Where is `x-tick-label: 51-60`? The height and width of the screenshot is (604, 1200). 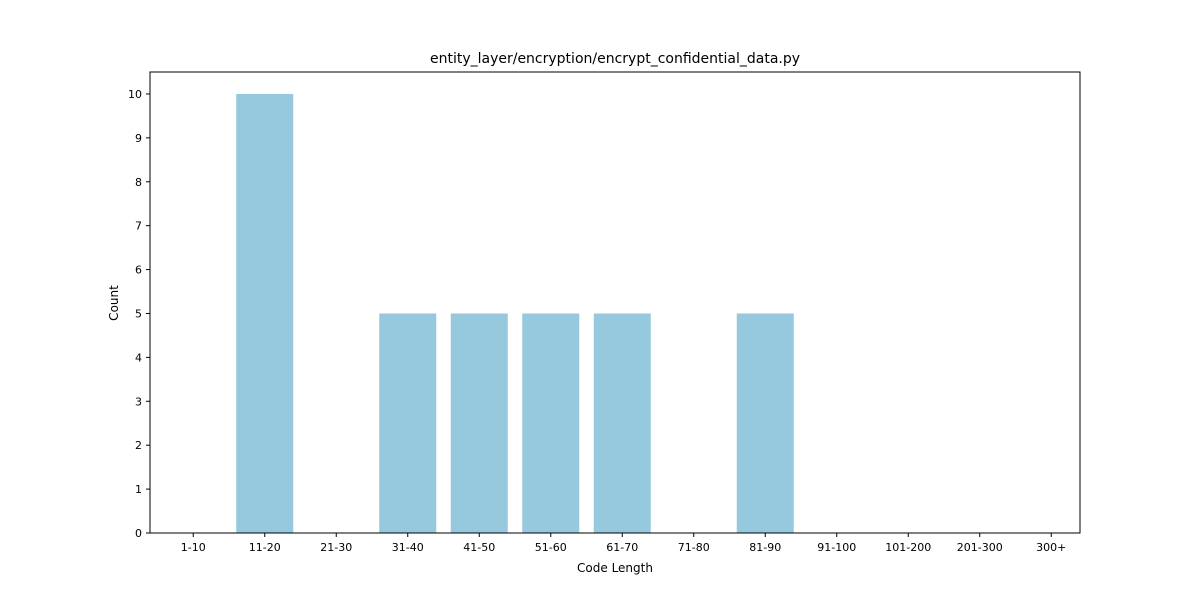 x-tick-label: 51-60 is located at coordinates (551, 547).